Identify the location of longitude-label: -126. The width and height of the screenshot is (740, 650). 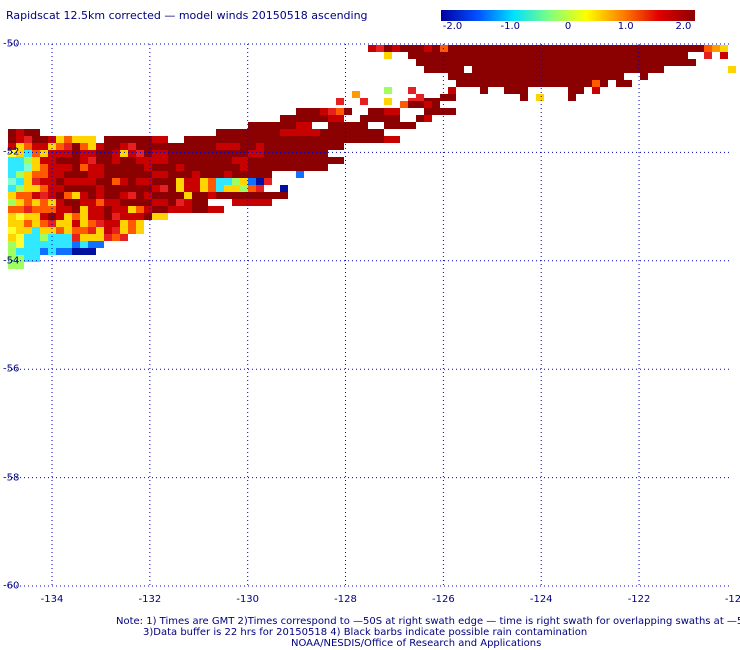
(443, 599).